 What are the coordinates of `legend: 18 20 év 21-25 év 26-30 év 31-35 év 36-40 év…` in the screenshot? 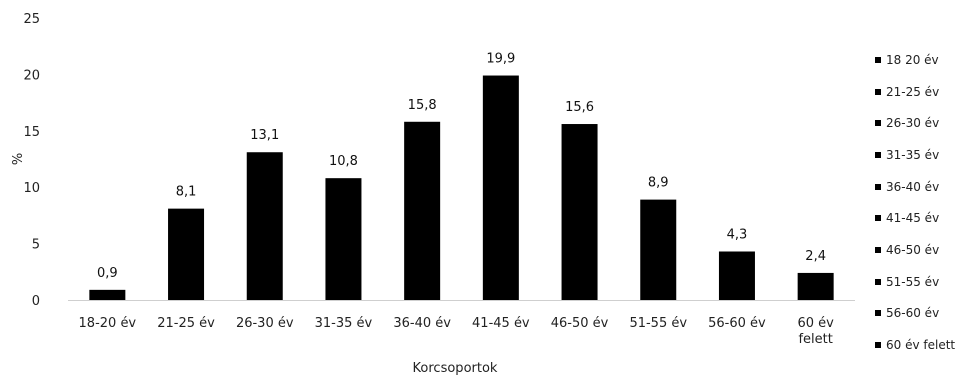 It's located at (920, 202).